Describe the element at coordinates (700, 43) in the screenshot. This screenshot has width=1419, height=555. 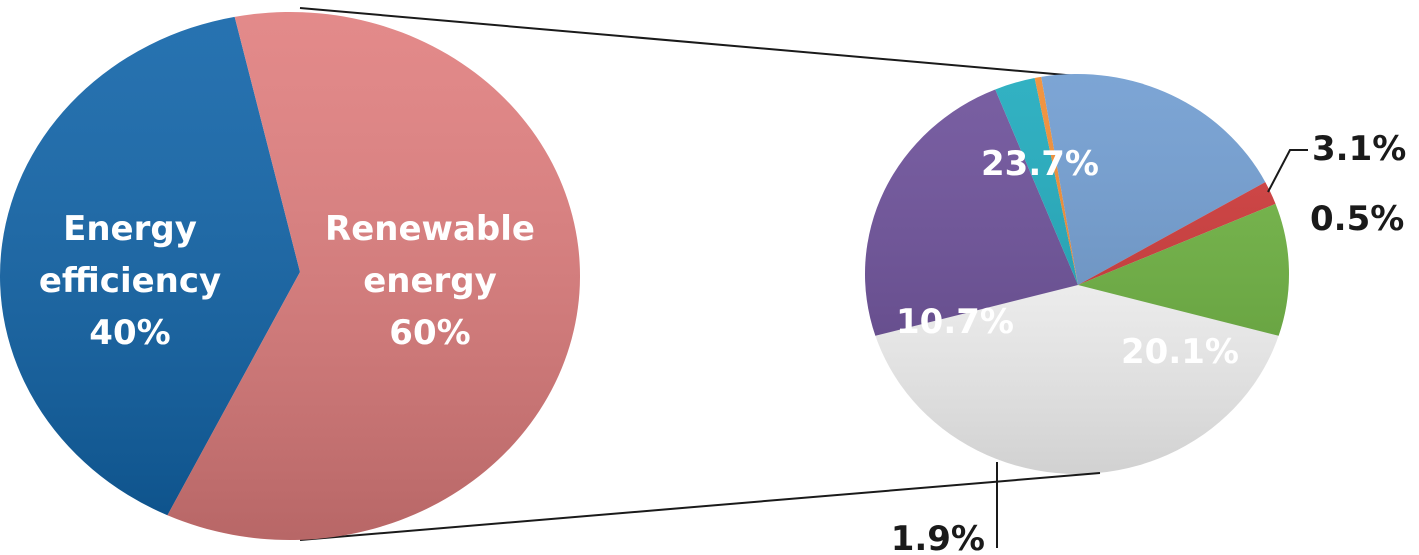
I see `connector-line-top` at that location.